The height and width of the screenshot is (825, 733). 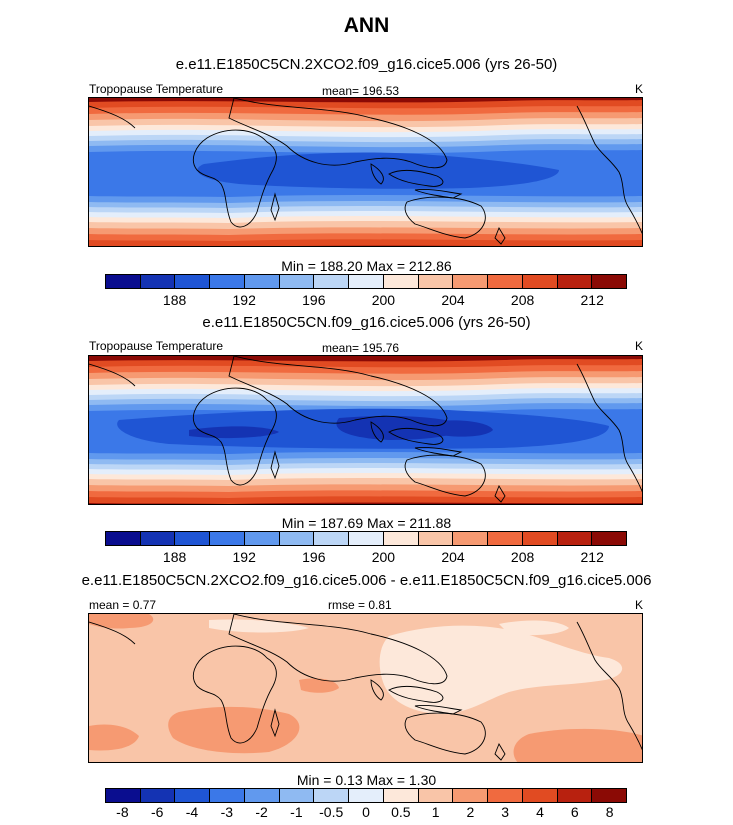 I want to click on panel-3-colorbar-ticks: -8 -6 -4 -3 -2 -1 -0.5 0 0.5 1 2 3 4 6 8, so click(x=366, y=813).